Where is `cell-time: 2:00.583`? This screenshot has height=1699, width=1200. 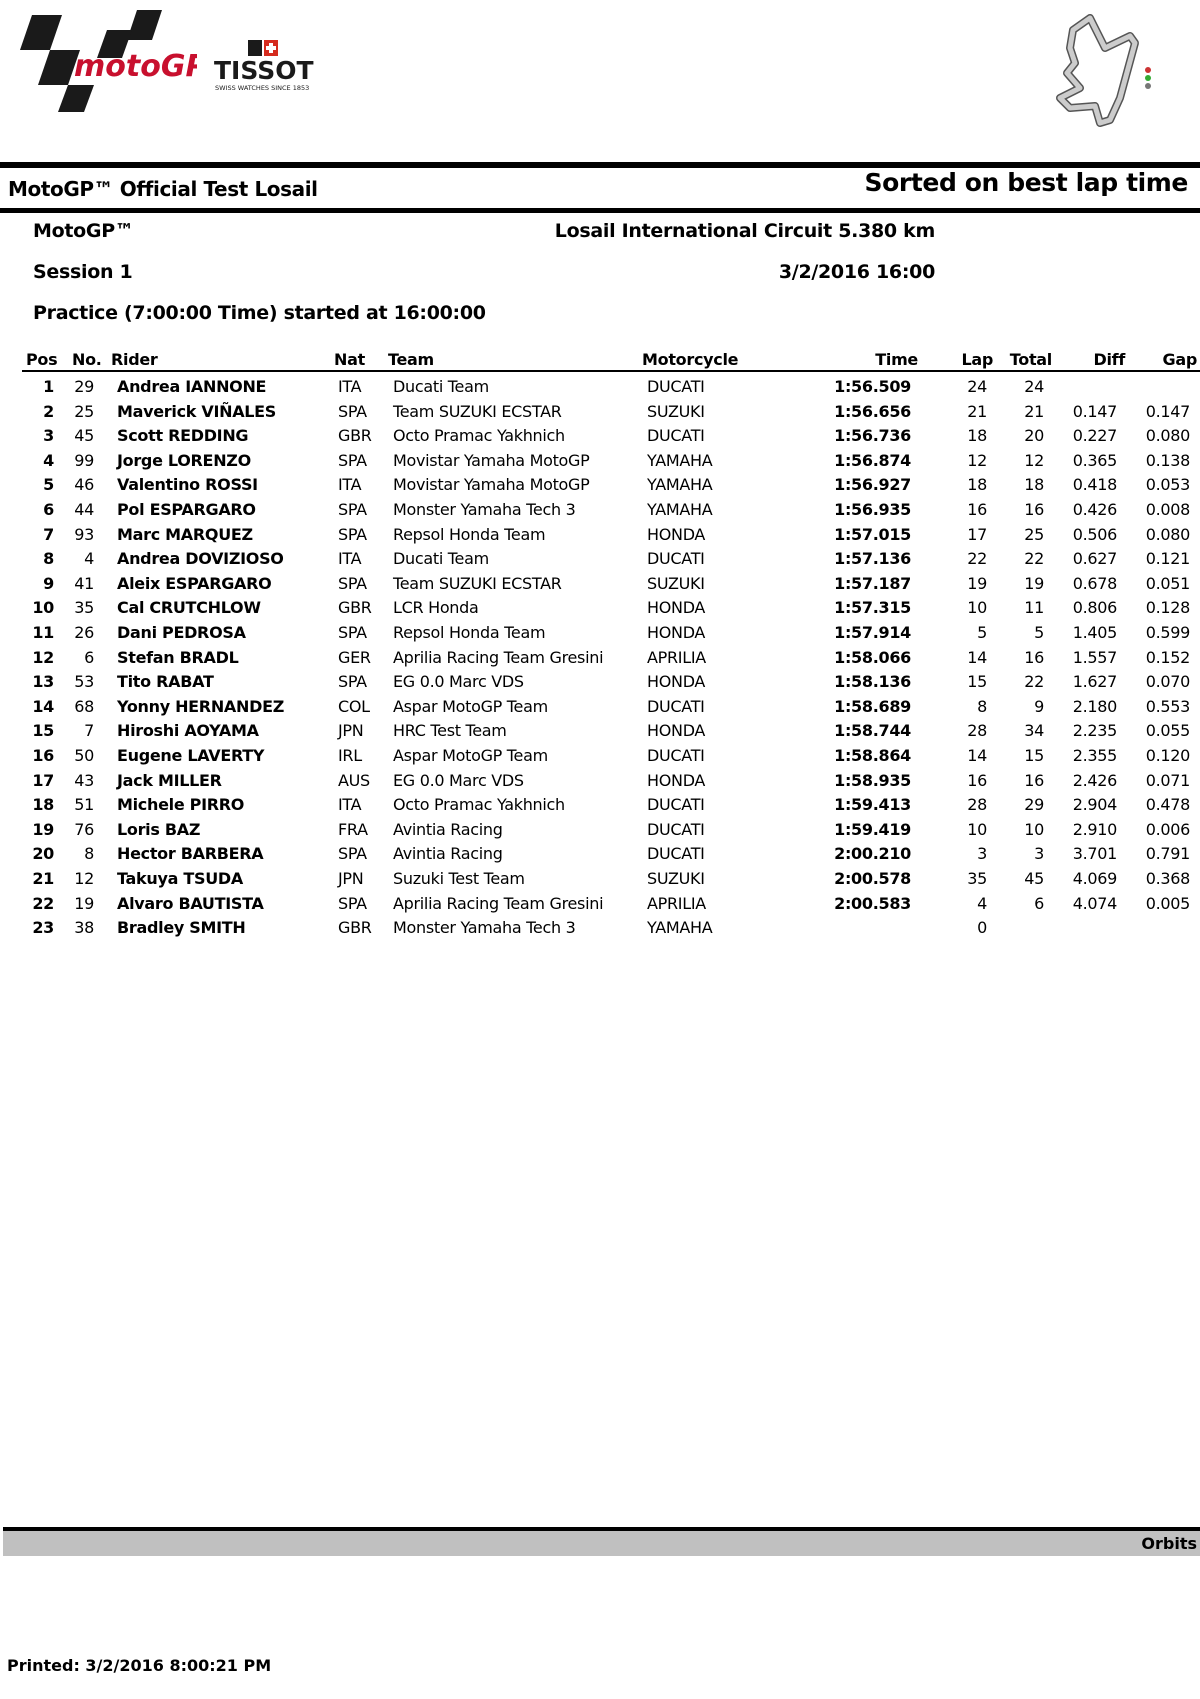
cell-time: 2:00.583 is located at coordinates (872, 903).